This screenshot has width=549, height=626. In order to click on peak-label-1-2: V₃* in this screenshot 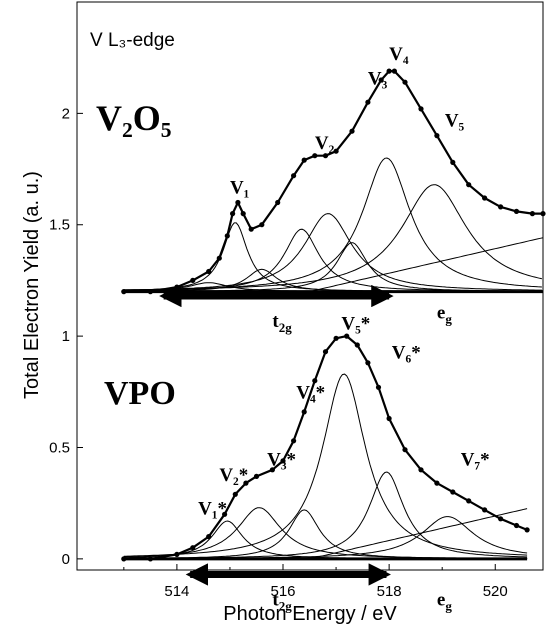, I will do `click(281, 459)`.